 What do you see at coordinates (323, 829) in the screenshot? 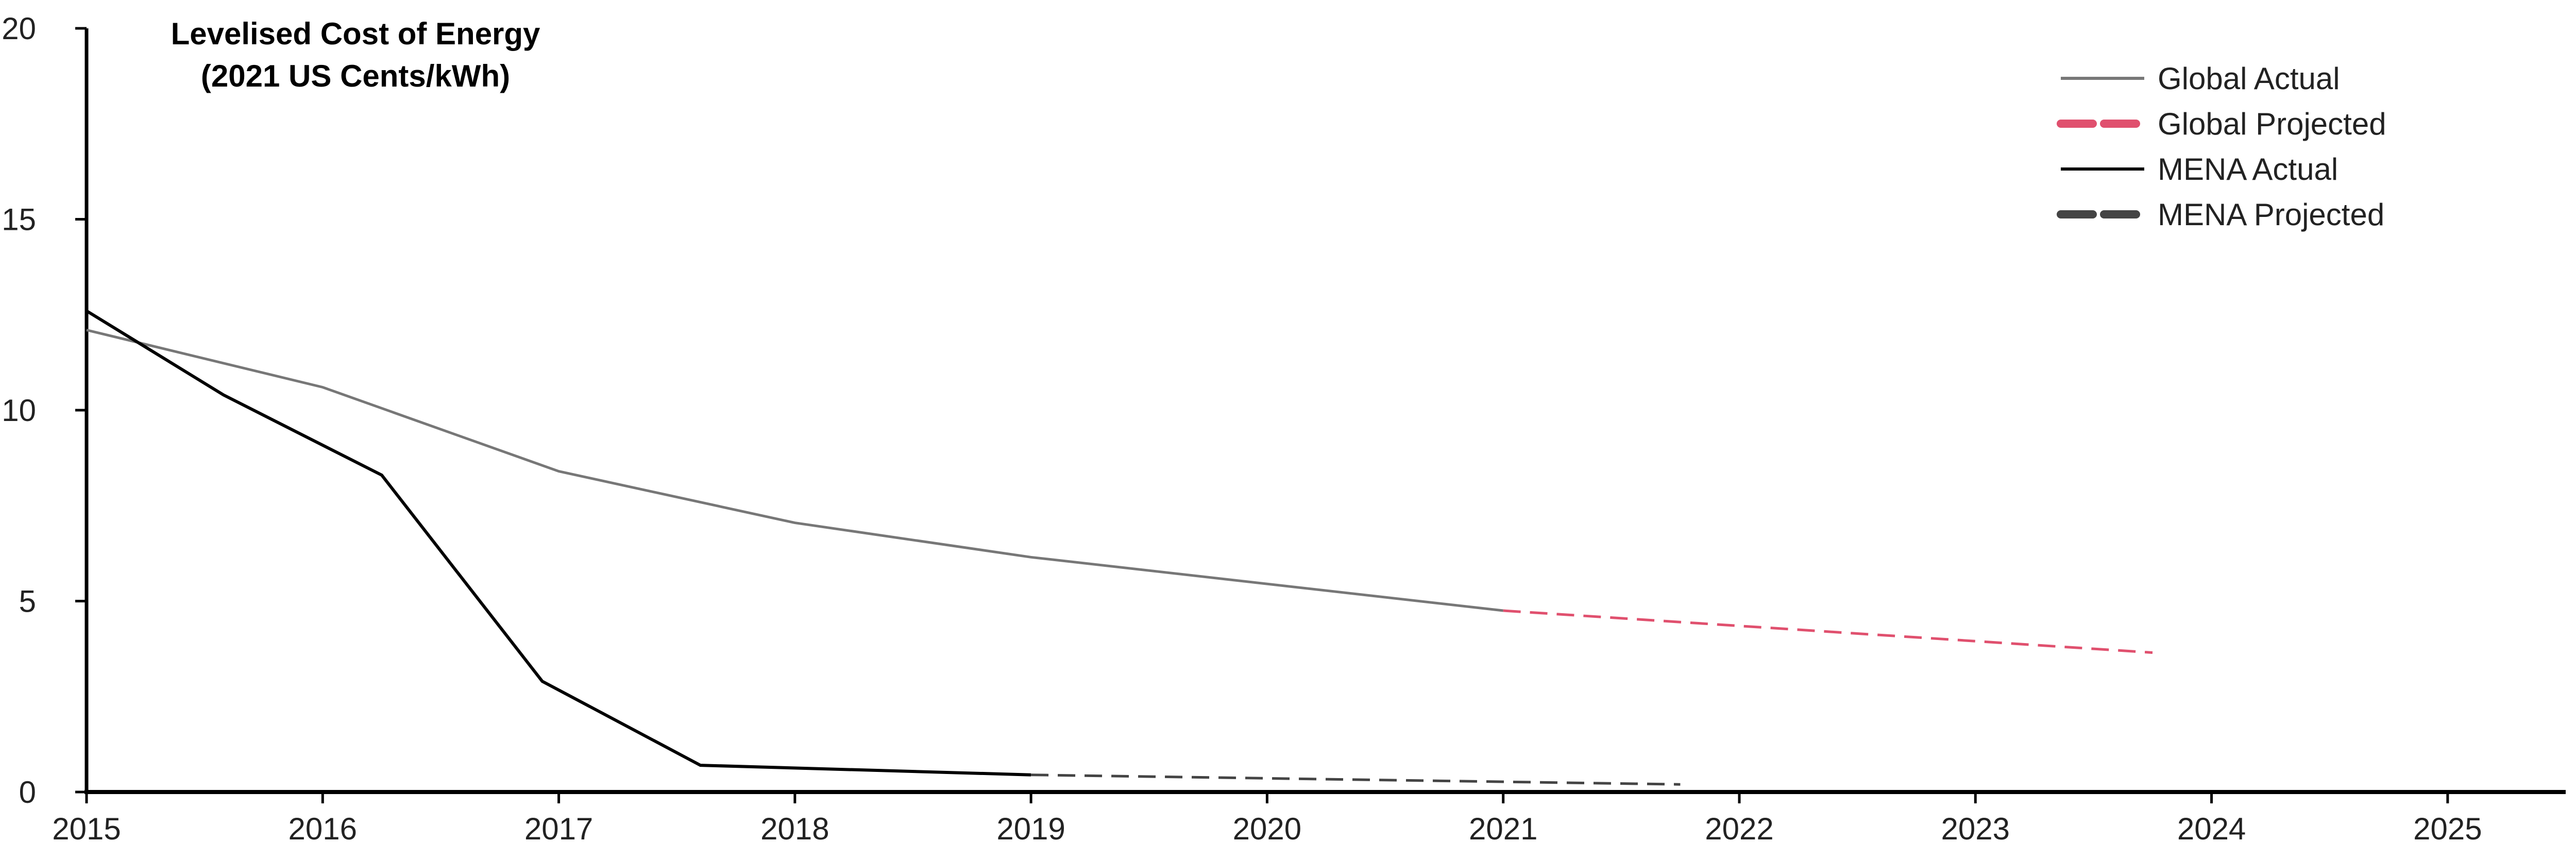
I see `x-tick-label: 2016` at bounding box center [323, 829].